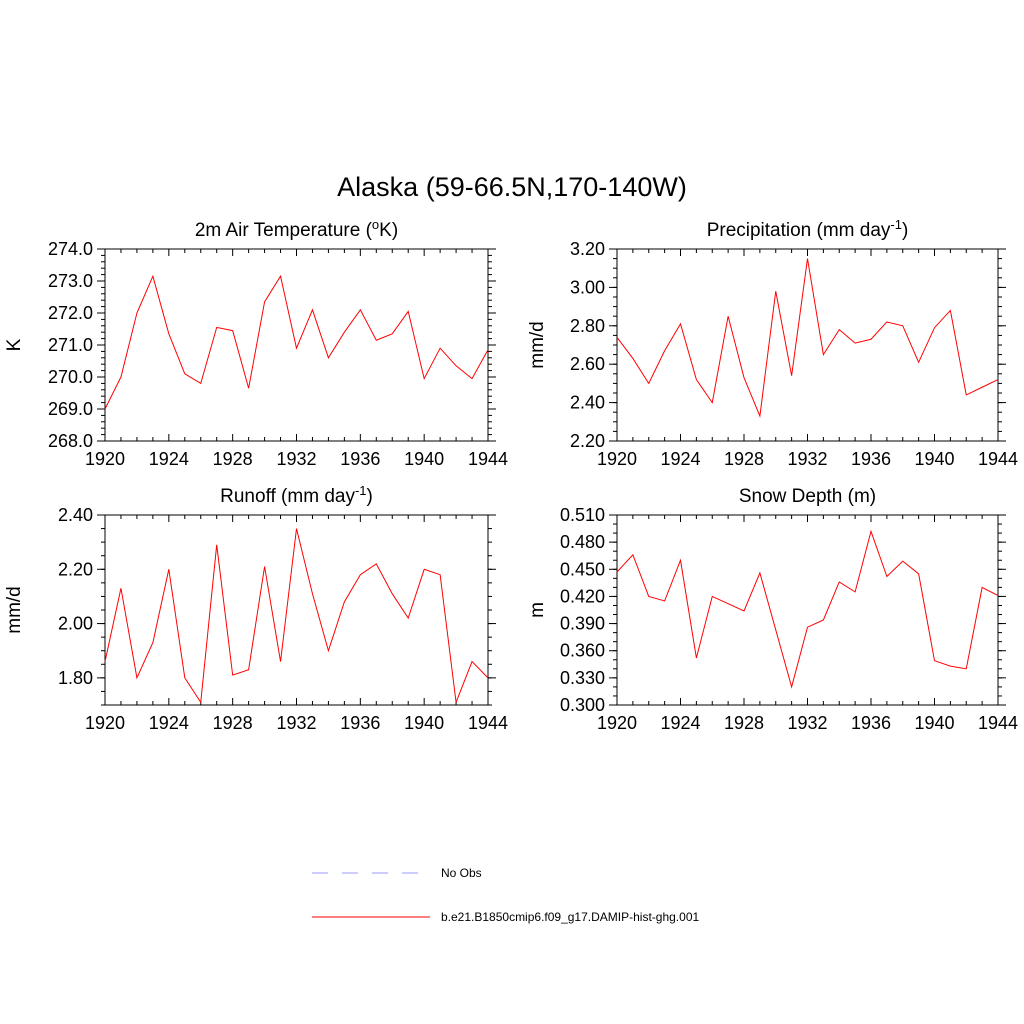 Image resolution: width=1024 pixels, height=1024 pixels. What do you see at coordinates (582, 624) in the screenshot?
I see `y-tick-label: 0.390` at bounding box center [582, 624].